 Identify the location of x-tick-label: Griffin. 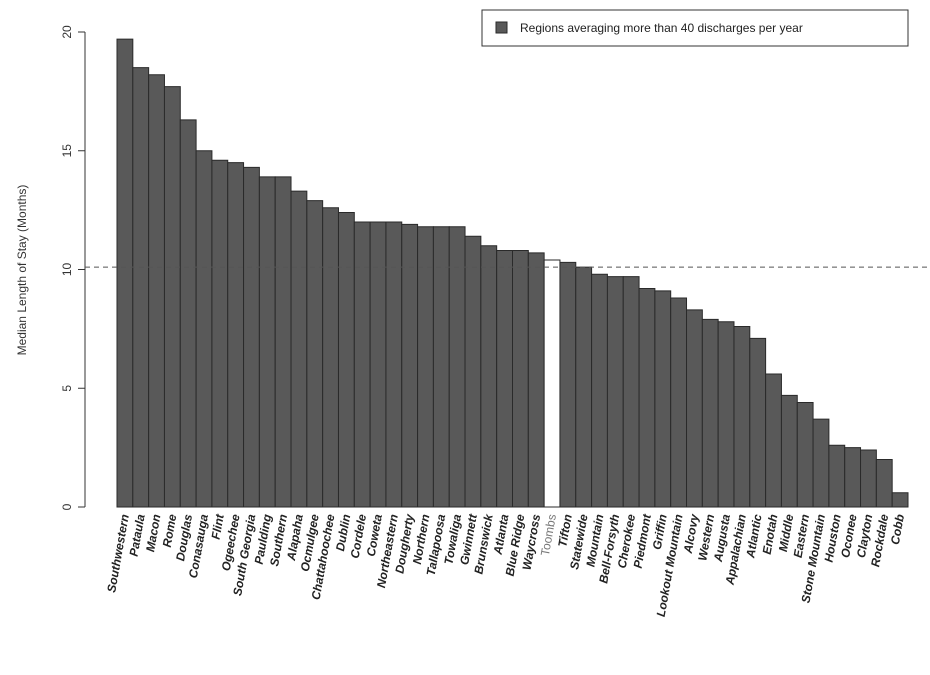
(660, 532).